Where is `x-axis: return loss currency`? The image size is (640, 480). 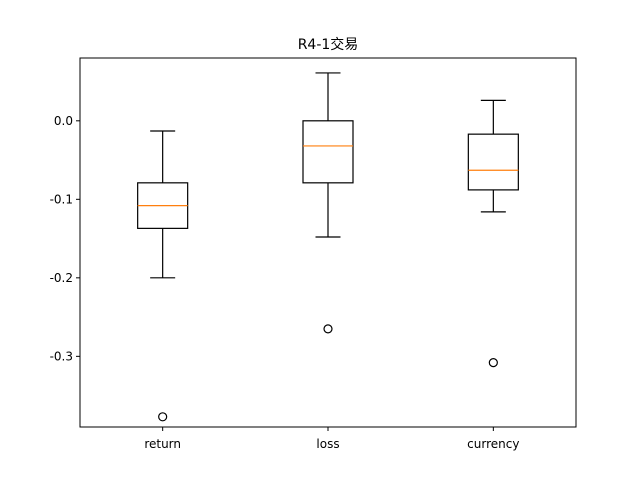 x-axis: return loss currency is located at coordinates (331, 439).